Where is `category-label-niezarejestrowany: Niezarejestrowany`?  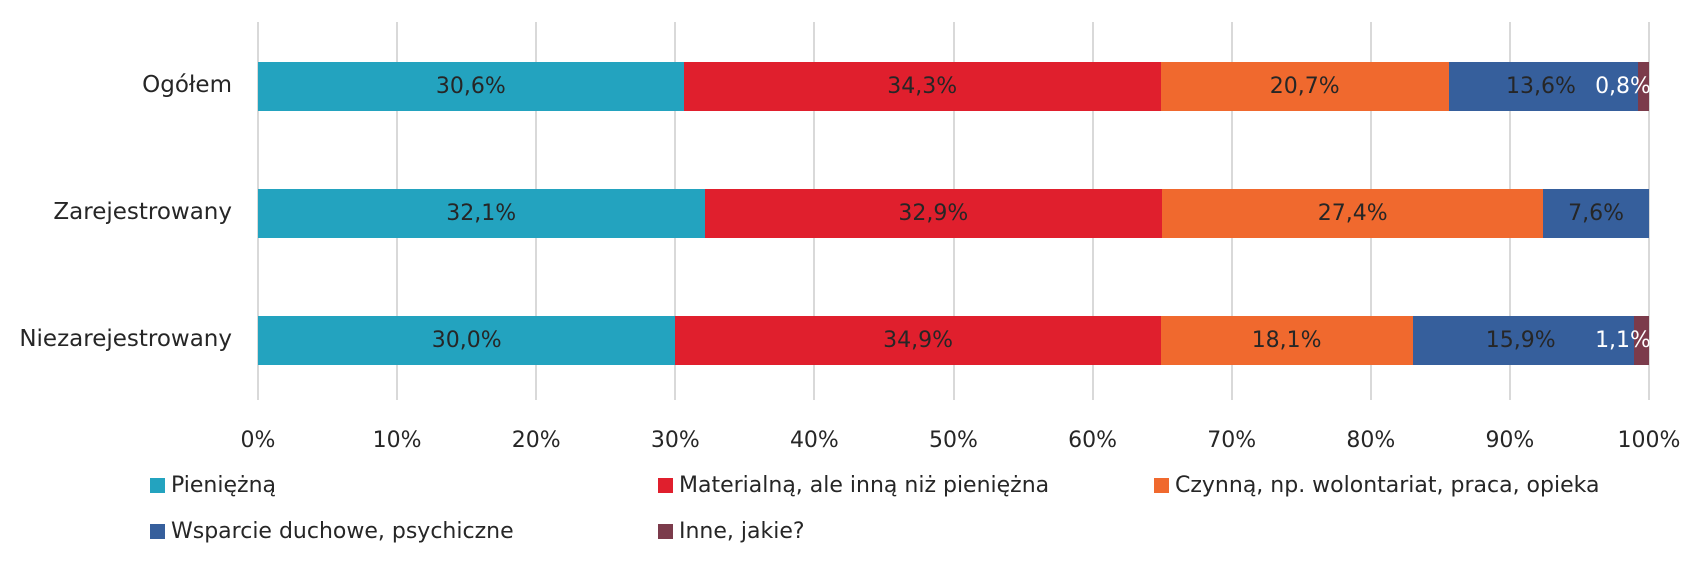 category-label-niezarejestrowany: Niezarejestrowany is located at coordinates (125, 339).